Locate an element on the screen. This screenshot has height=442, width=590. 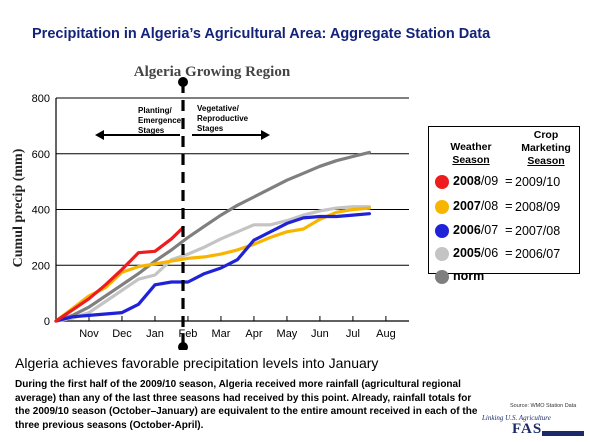
y-tick-label: 600 is located at coordinates (41, 155).